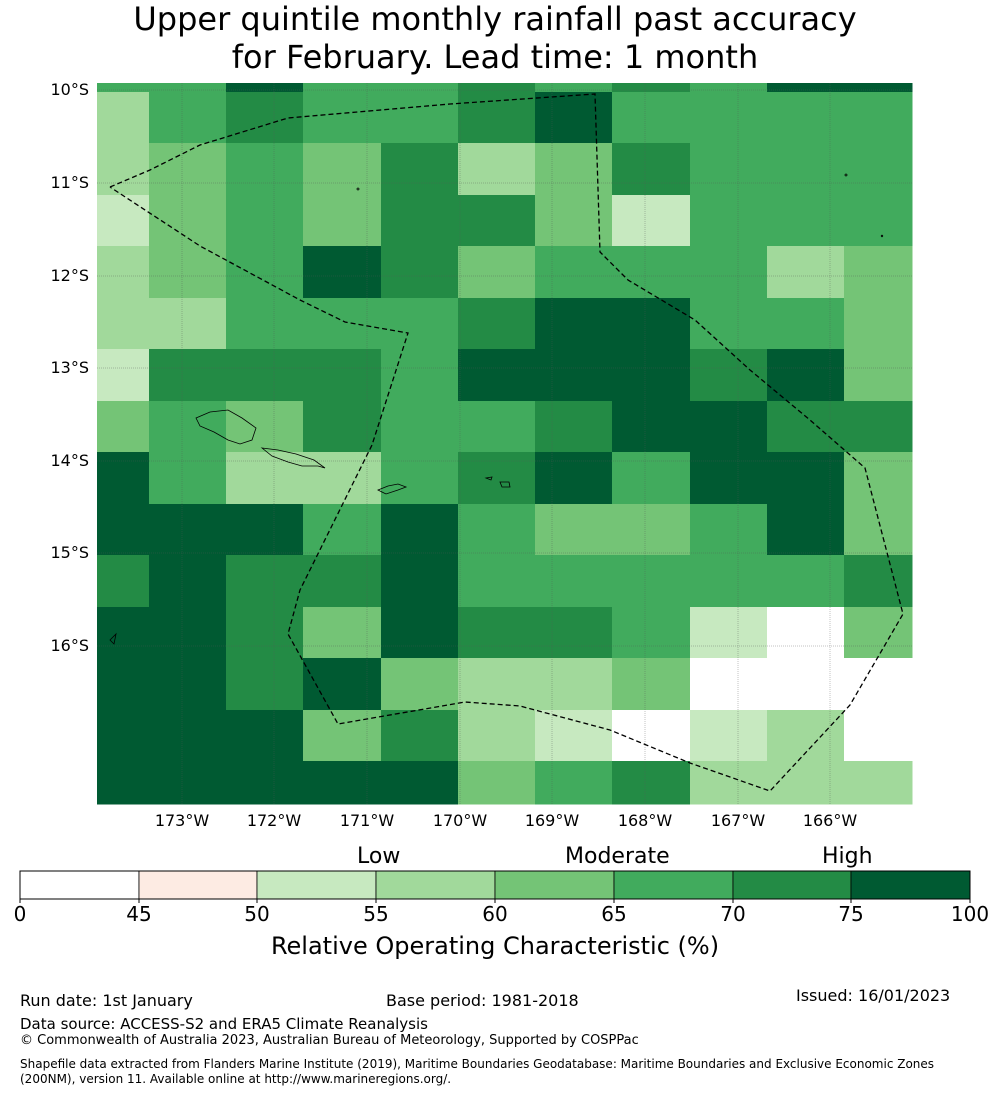 This screenshot has width=990, height=1095. I want to click on lon-label: 173°W, so click(182, 820).